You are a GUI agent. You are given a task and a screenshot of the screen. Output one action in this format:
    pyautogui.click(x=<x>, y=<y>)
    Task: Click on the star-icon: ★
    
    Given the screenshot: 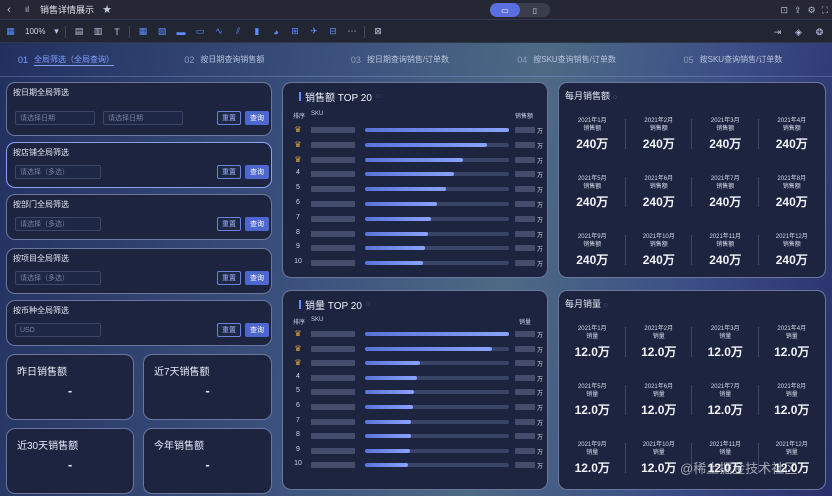 What is the action you would take?
    pyautogui.click(x=107, y=10)
    